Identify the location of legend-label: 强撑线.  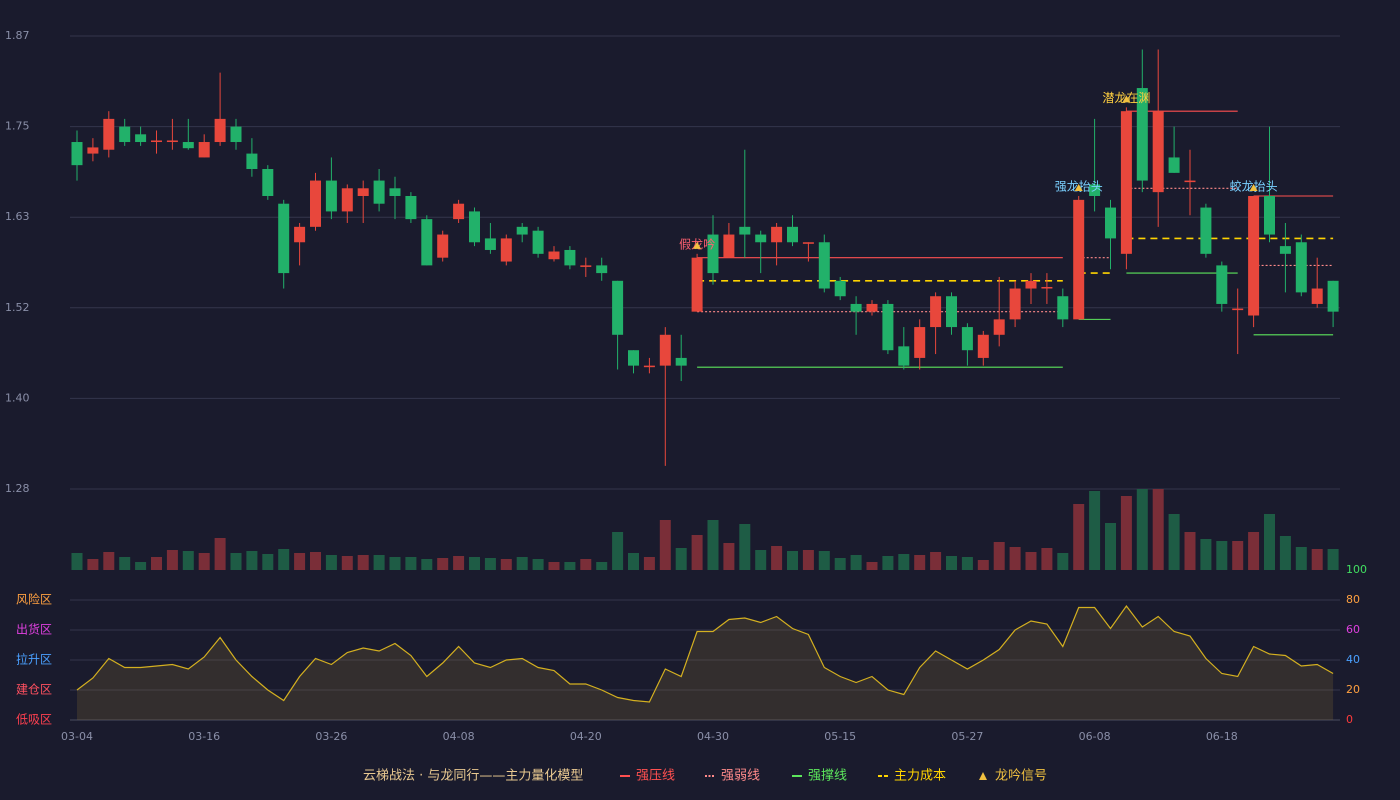
(827, 776).